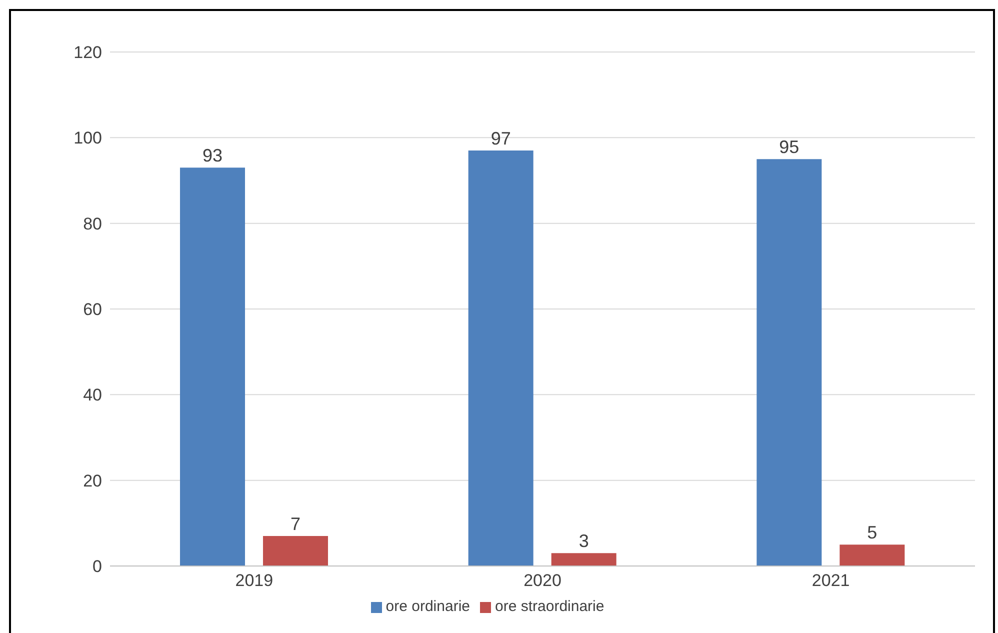 This screenshot has width=998, height=633. What do you see at coordinates (295, 524) in the screenshot?
I see `data-label: 7` at bounding box center [295, 524].